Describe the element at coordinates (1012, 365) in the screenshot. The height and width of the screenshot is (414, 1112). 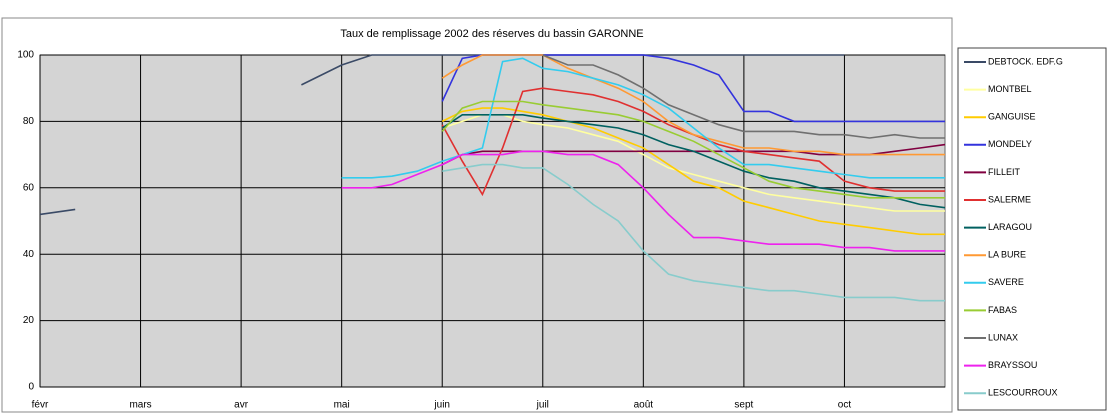
I see `legend-label: BRAYSSOU` at that location.